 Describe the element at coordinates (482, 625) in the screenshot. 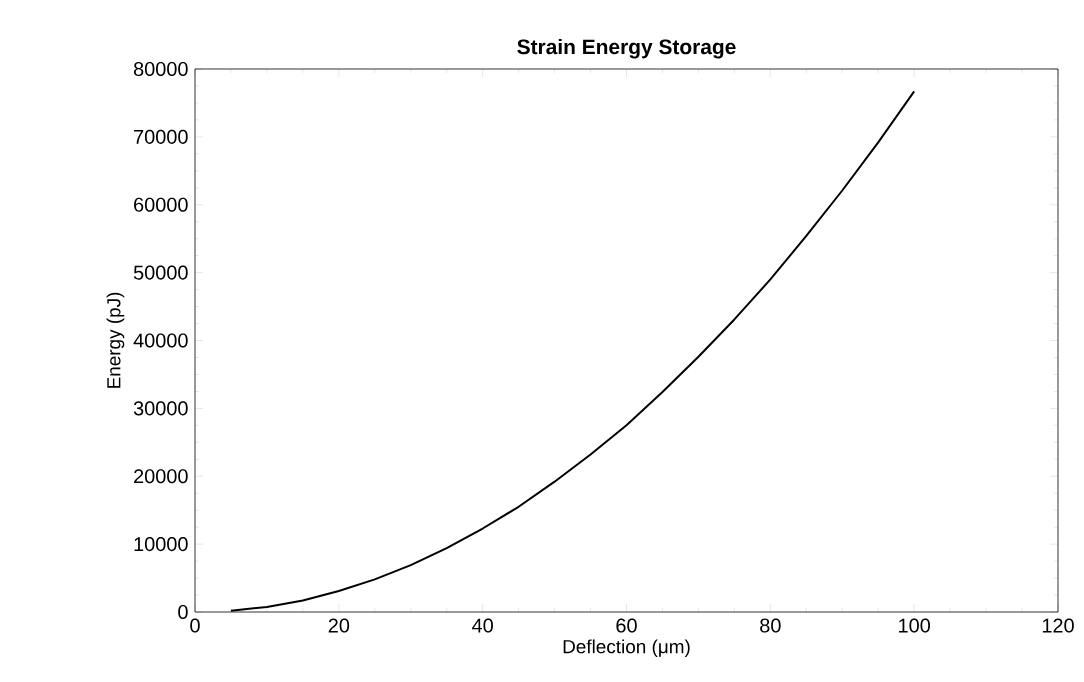

I see `x-tick-label: 40` at that location.